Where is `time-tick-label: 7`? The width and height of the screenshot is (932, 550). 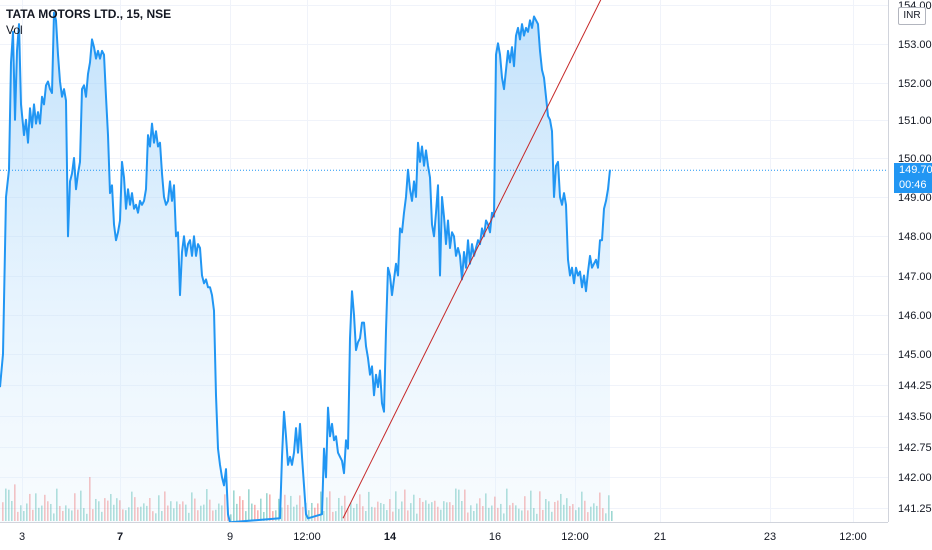
time-tick-label: 7 is located at coordinates (120, 537).